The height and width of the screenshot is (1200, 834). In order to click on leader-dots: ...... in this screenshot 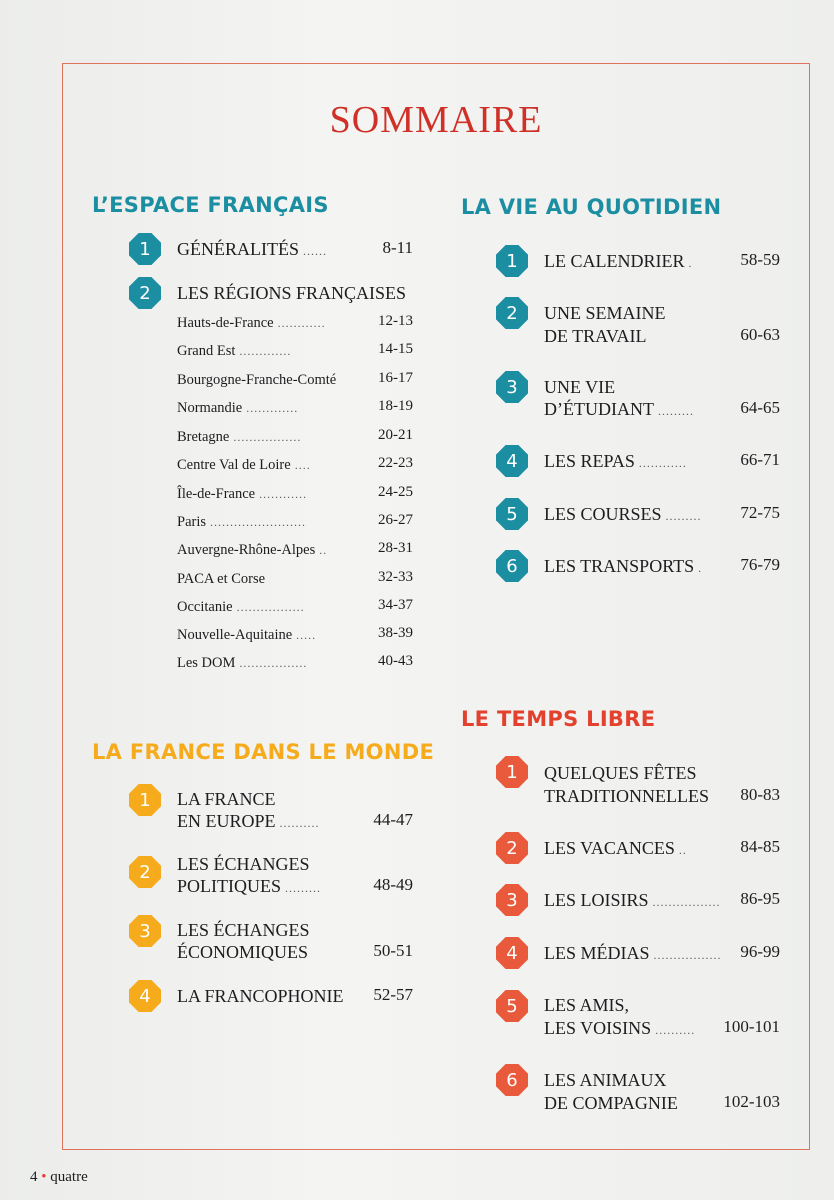, I will do `click(312, 251)`.